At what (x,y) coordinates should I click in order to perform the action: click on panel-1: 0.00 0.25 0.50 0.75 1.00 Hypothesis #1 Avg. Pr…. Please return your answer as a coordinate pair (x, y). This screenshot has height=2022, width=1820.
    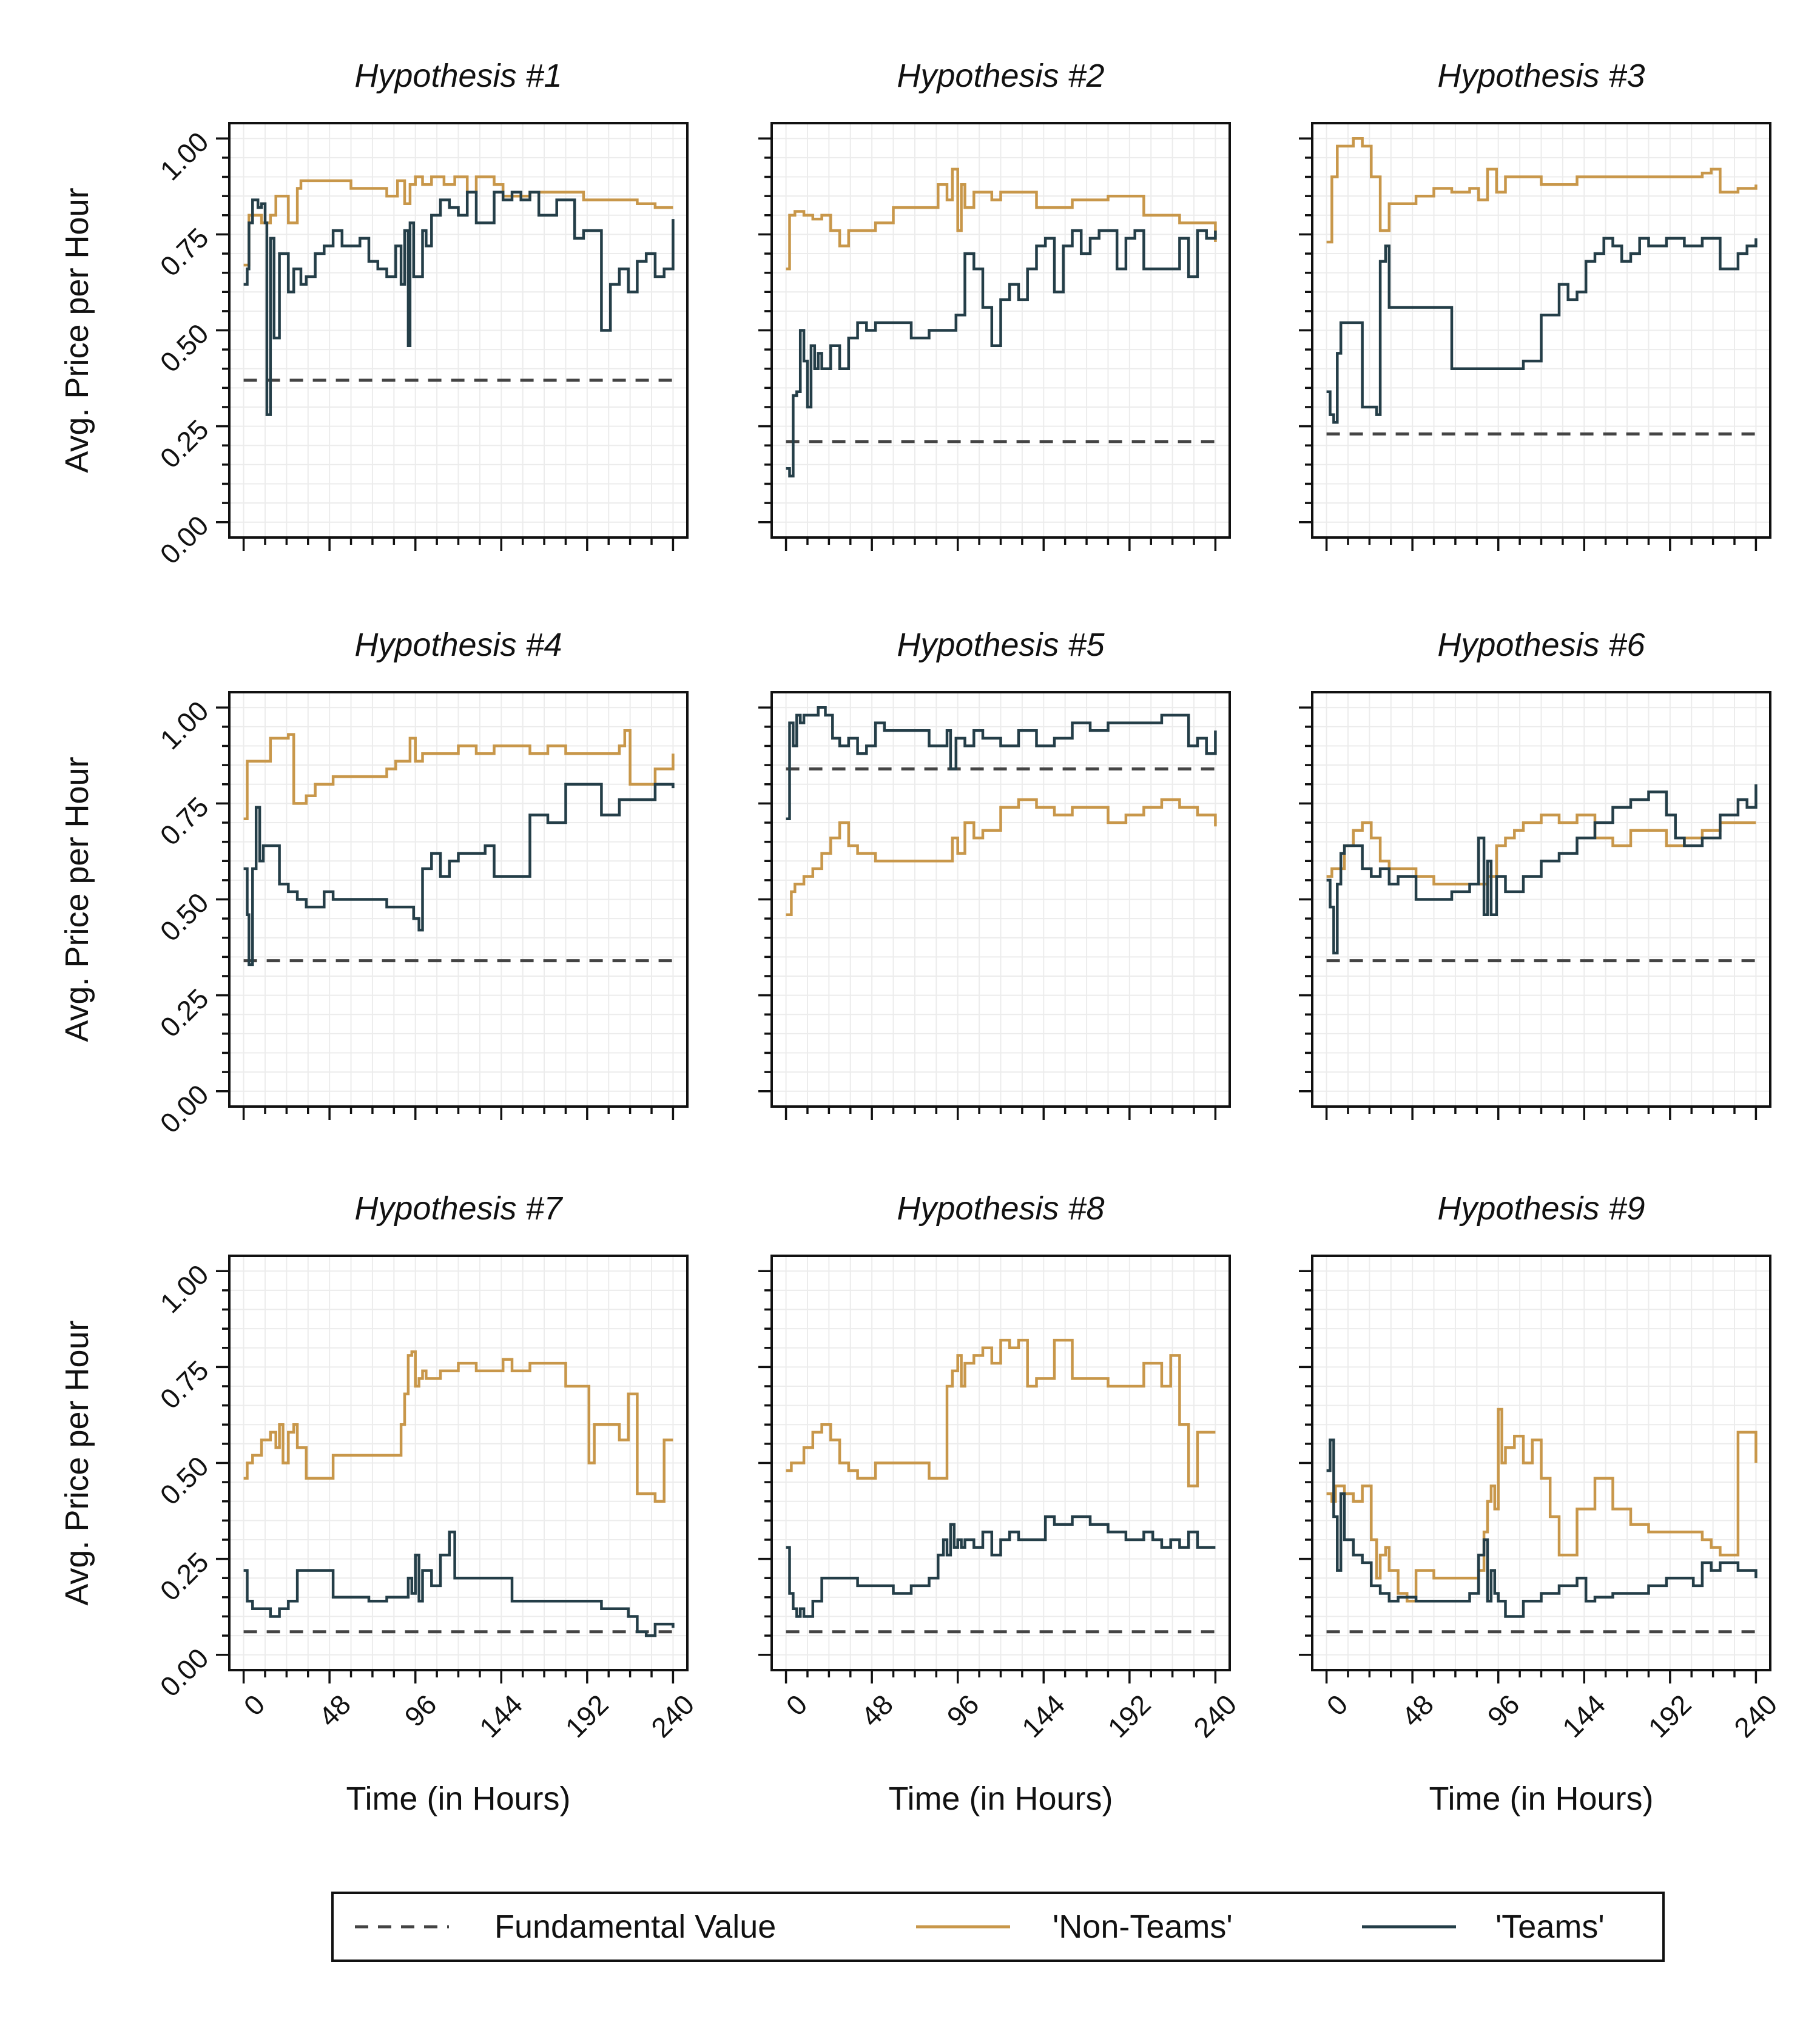
    Looking at the image, I should click on (374, 314).